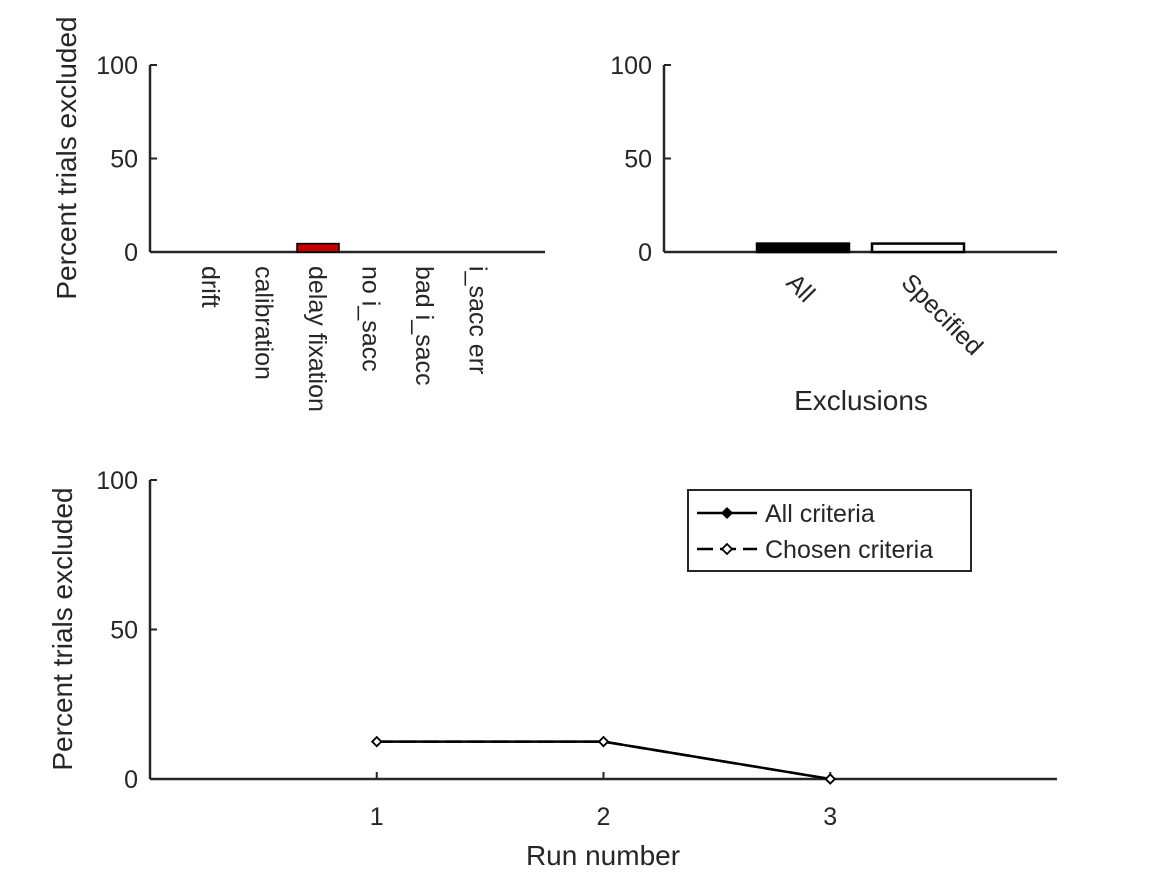  What do you see at coordinates (631, 66) in the screenshot?
I see `p1-ytick-label: 100` at bounding box center [631, 66].